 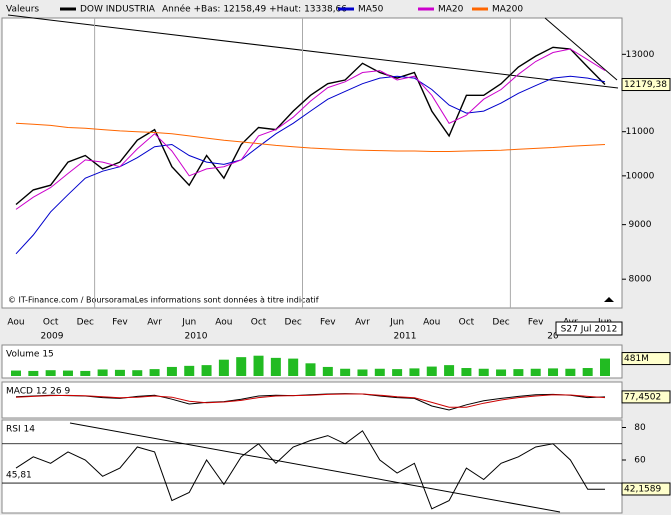 I want to click on rsi-title: RSI 14, so click(x=20, y=430).